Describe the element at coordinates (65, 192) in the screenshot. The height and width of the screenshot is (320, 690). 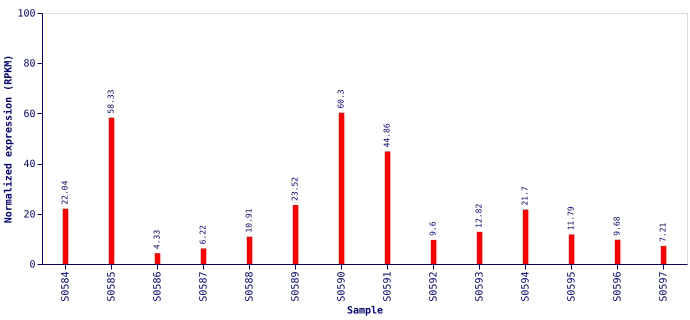
I see `data-label: 22.04` at that location.